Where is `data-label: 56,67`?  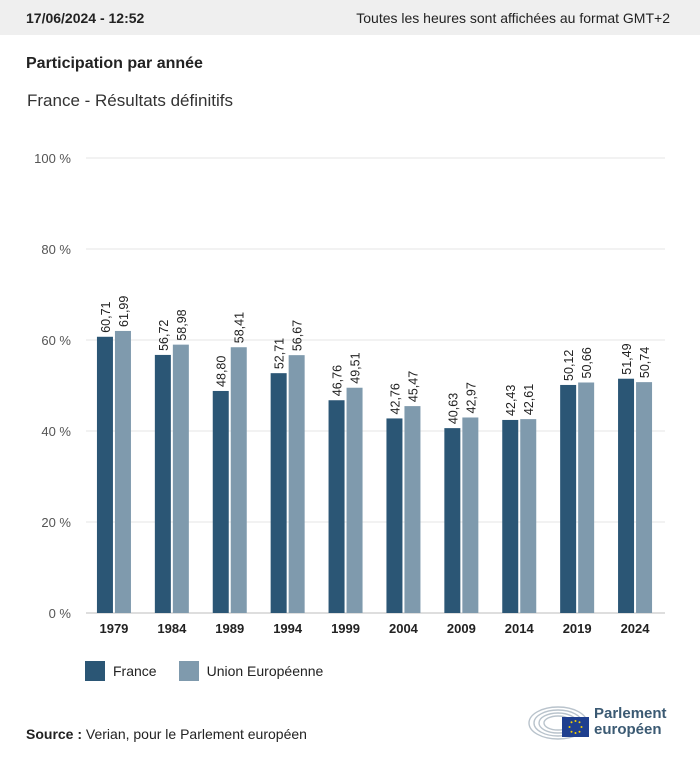
data-label: 56,67 is located at coordinates (298, 335).